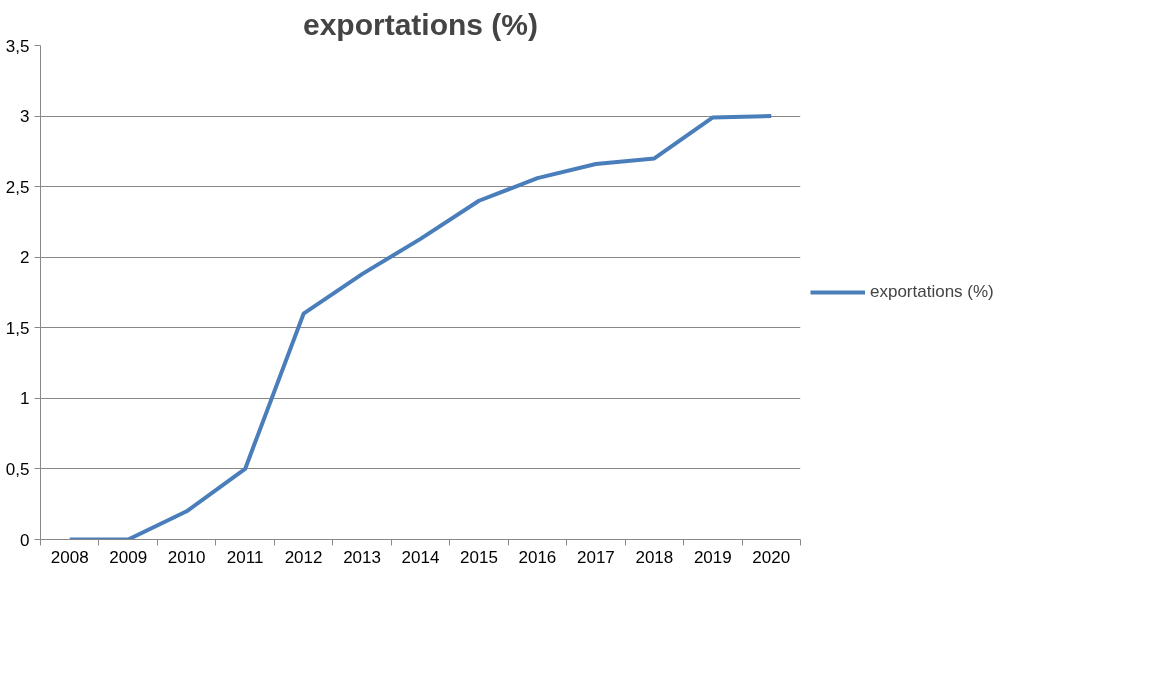 This screenshot has height=680, width=1151. I want to click on y-tick-label: 1,5, so click(17, 328).